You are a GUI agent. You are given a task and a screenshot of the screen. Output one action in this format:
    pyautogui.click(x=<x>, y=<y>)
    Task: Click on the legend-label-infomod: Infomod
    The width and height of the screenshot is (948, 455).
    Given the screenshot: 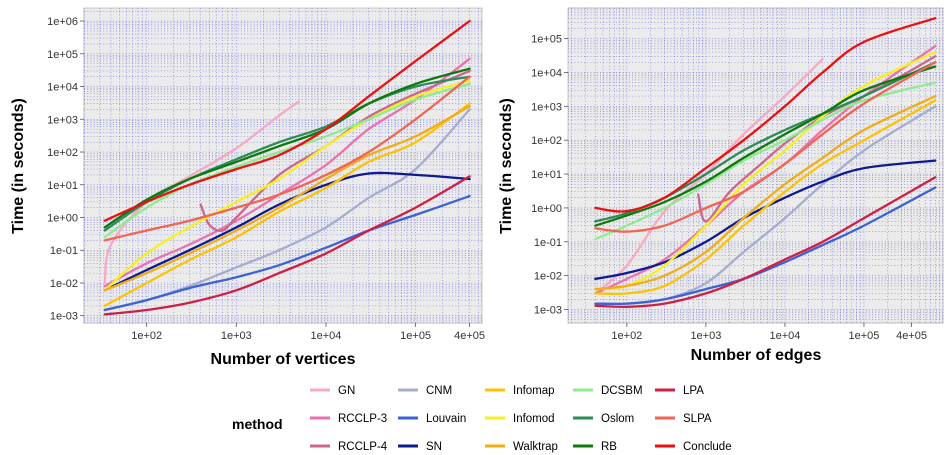 What is the action you would take?
    pyautogui.click(x=534, y=419)
    